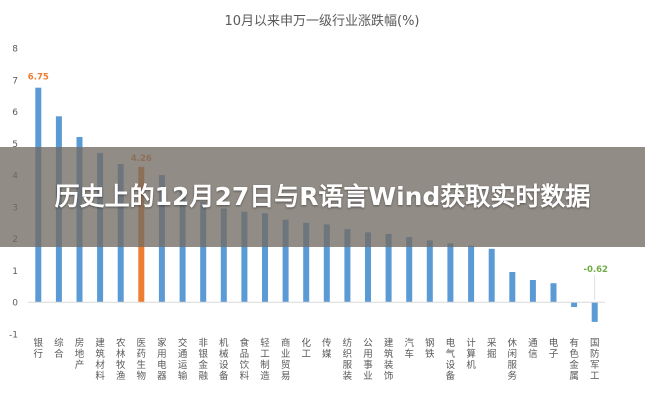 The width and height of the screenshot is (645, 400). I want to click on y-tick-label: 1, so click(15, 272).